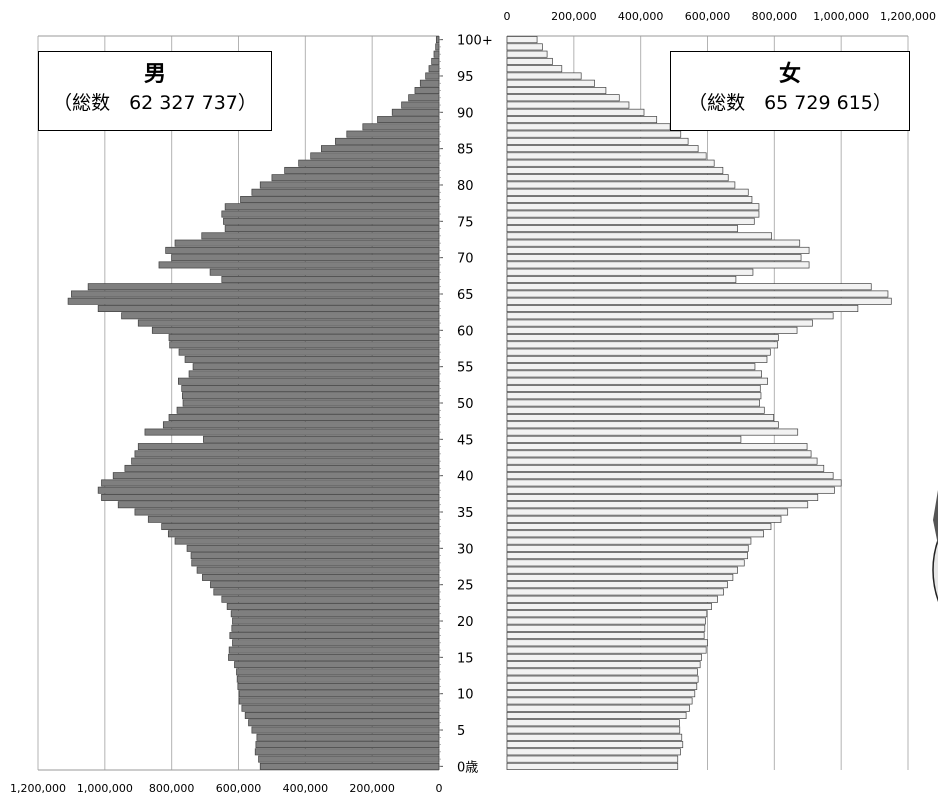  What do you see at coordinates (465, 440) in the screenshot?
I see `age-label: 45` at bounding box center [465, 440].